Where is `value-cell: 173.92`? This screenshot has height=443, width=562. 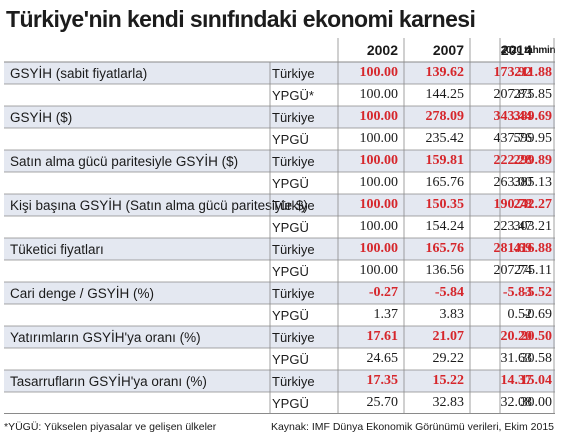 value-cell: 173.92 is located at coordinates (513, 72).